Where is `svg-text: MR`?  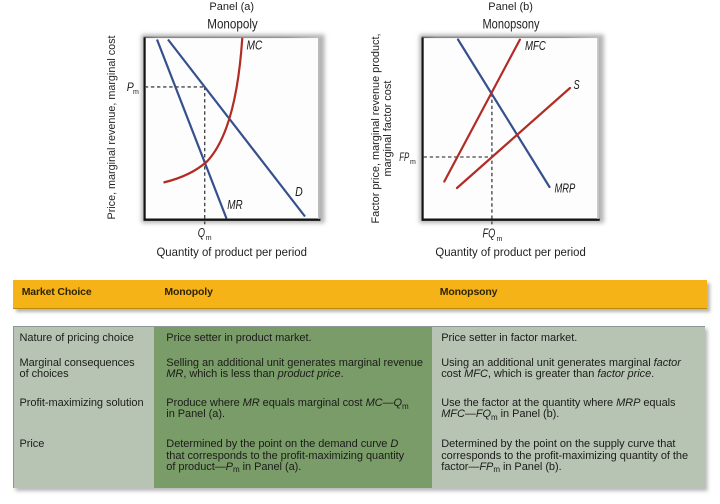 svg-text: MR is located at coordinates (234, 204).